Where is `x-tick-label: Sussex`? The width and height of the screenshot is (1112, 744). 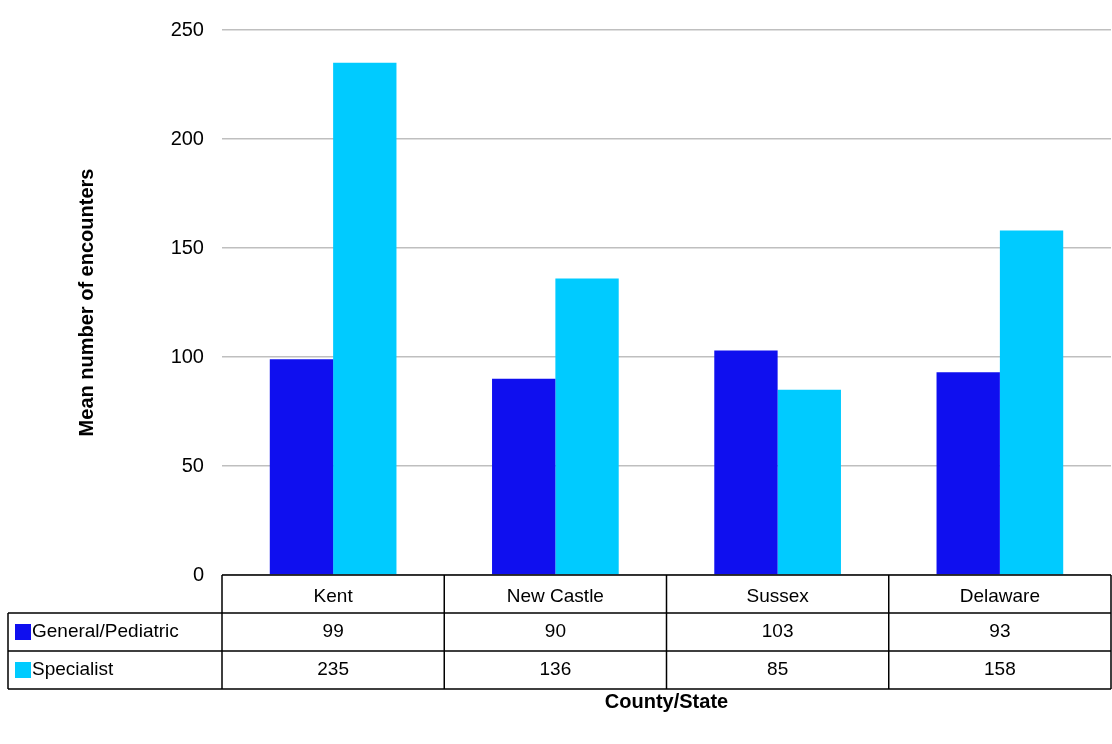 x-tick-label: Sussex is located at coordinates (778, 595).